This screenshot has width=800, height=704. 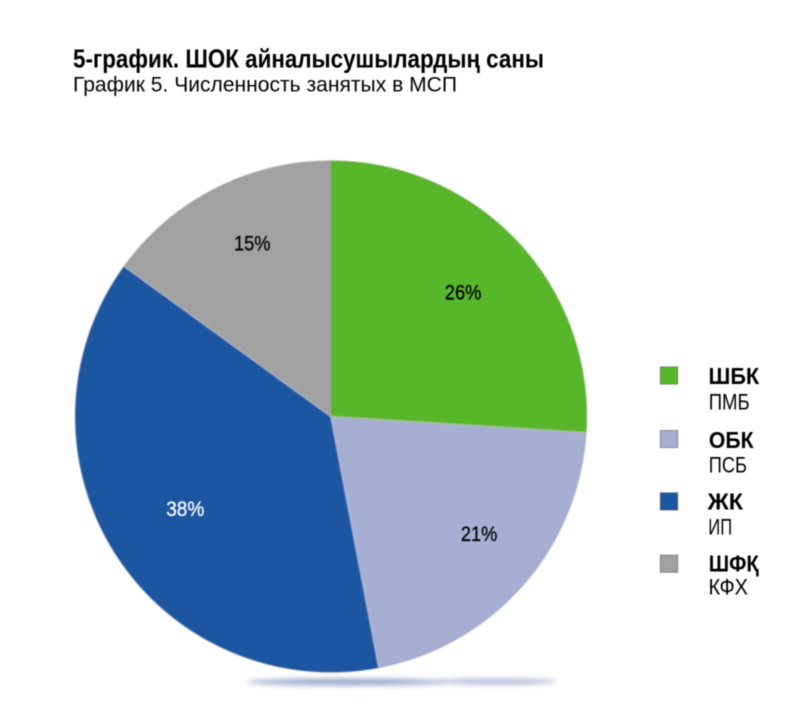 I want to click on svg-text: 38%, so click(x=185, y=509).